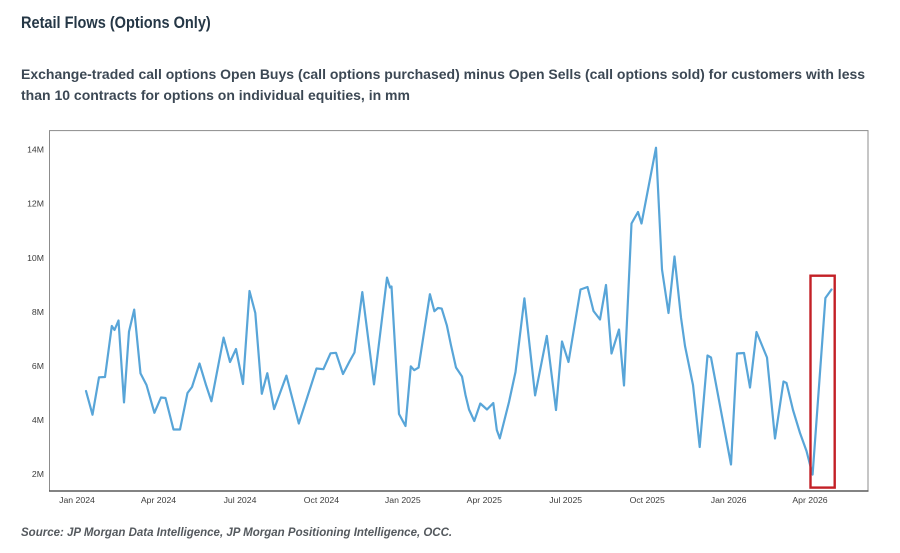 Image resolution: width=900 pixels, height=553 pixels. What do you see at coordinates (35, 149) in the screenshot?
I see `svg-text: 14M` at bounding box center [35, 149].